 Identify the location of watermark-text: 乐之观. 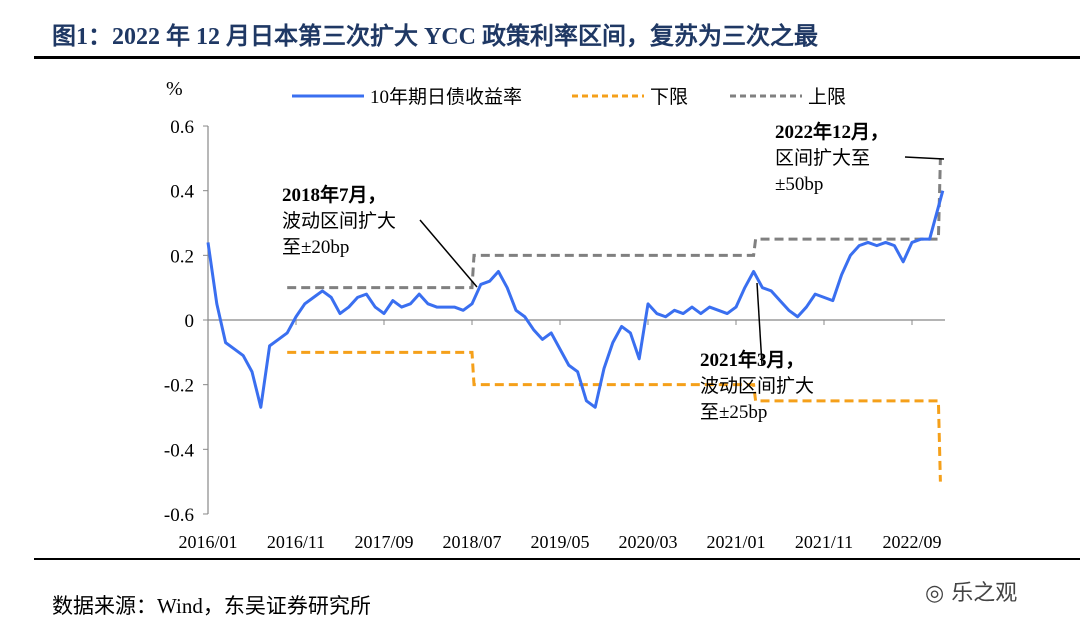
(984, 593).